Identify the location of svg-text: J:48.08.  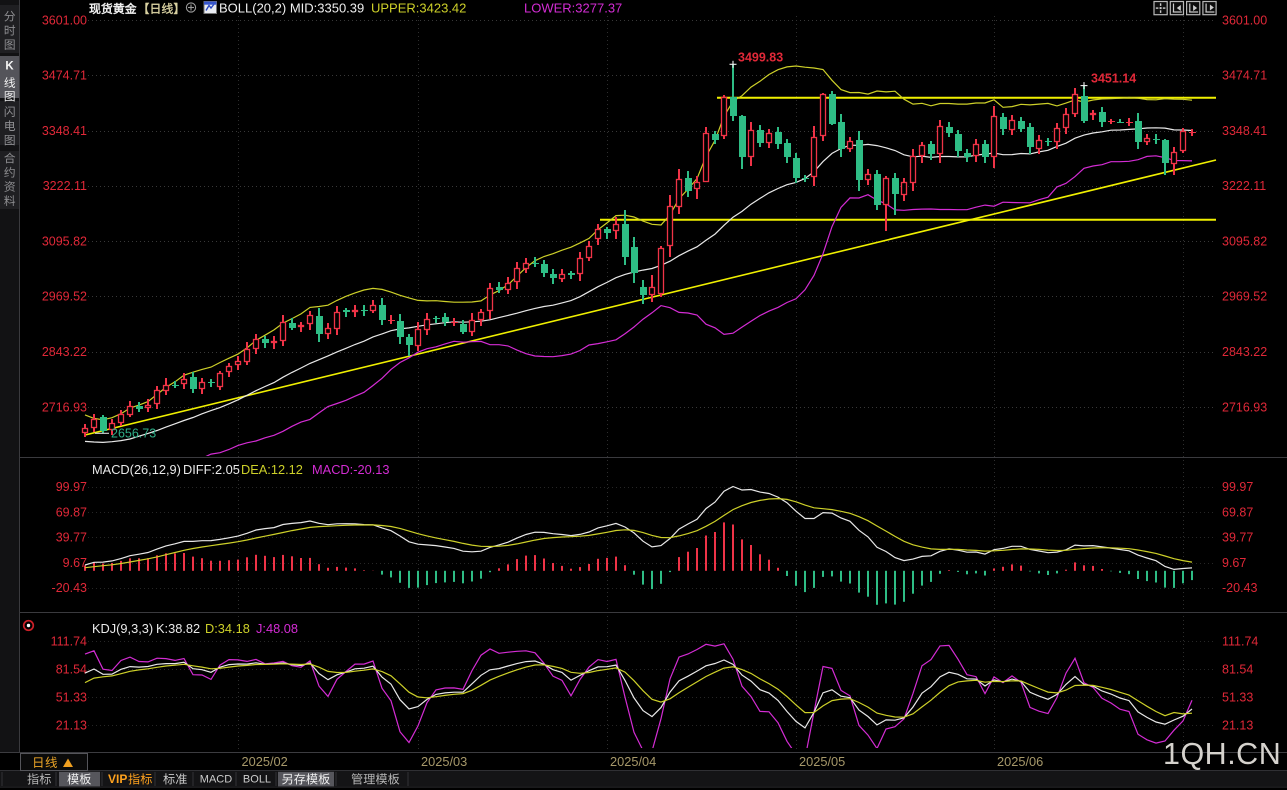
(277, 628).